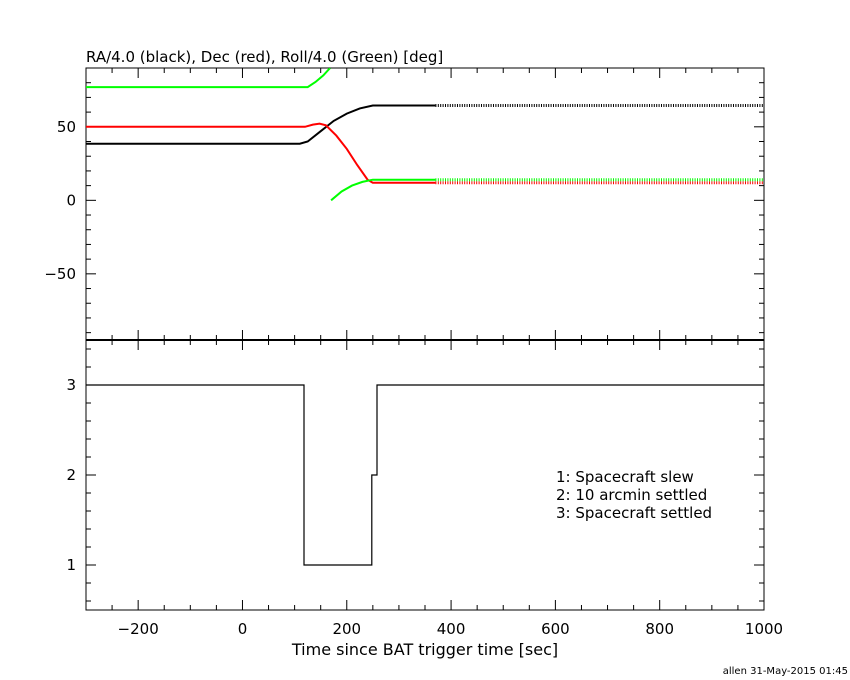 This screenshot has width=850, height=680. I want to click on x-tick-label: 800, so click(659, 629).